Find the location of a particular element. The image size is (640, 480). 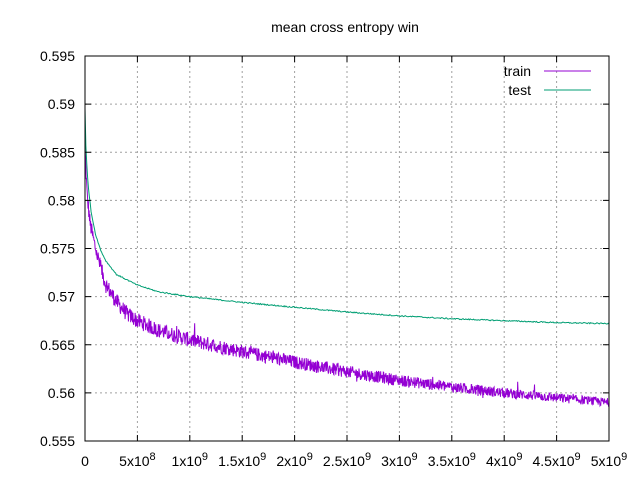

x-tick-label: 1.5x10⁹ is located at coordinates (242, 460).